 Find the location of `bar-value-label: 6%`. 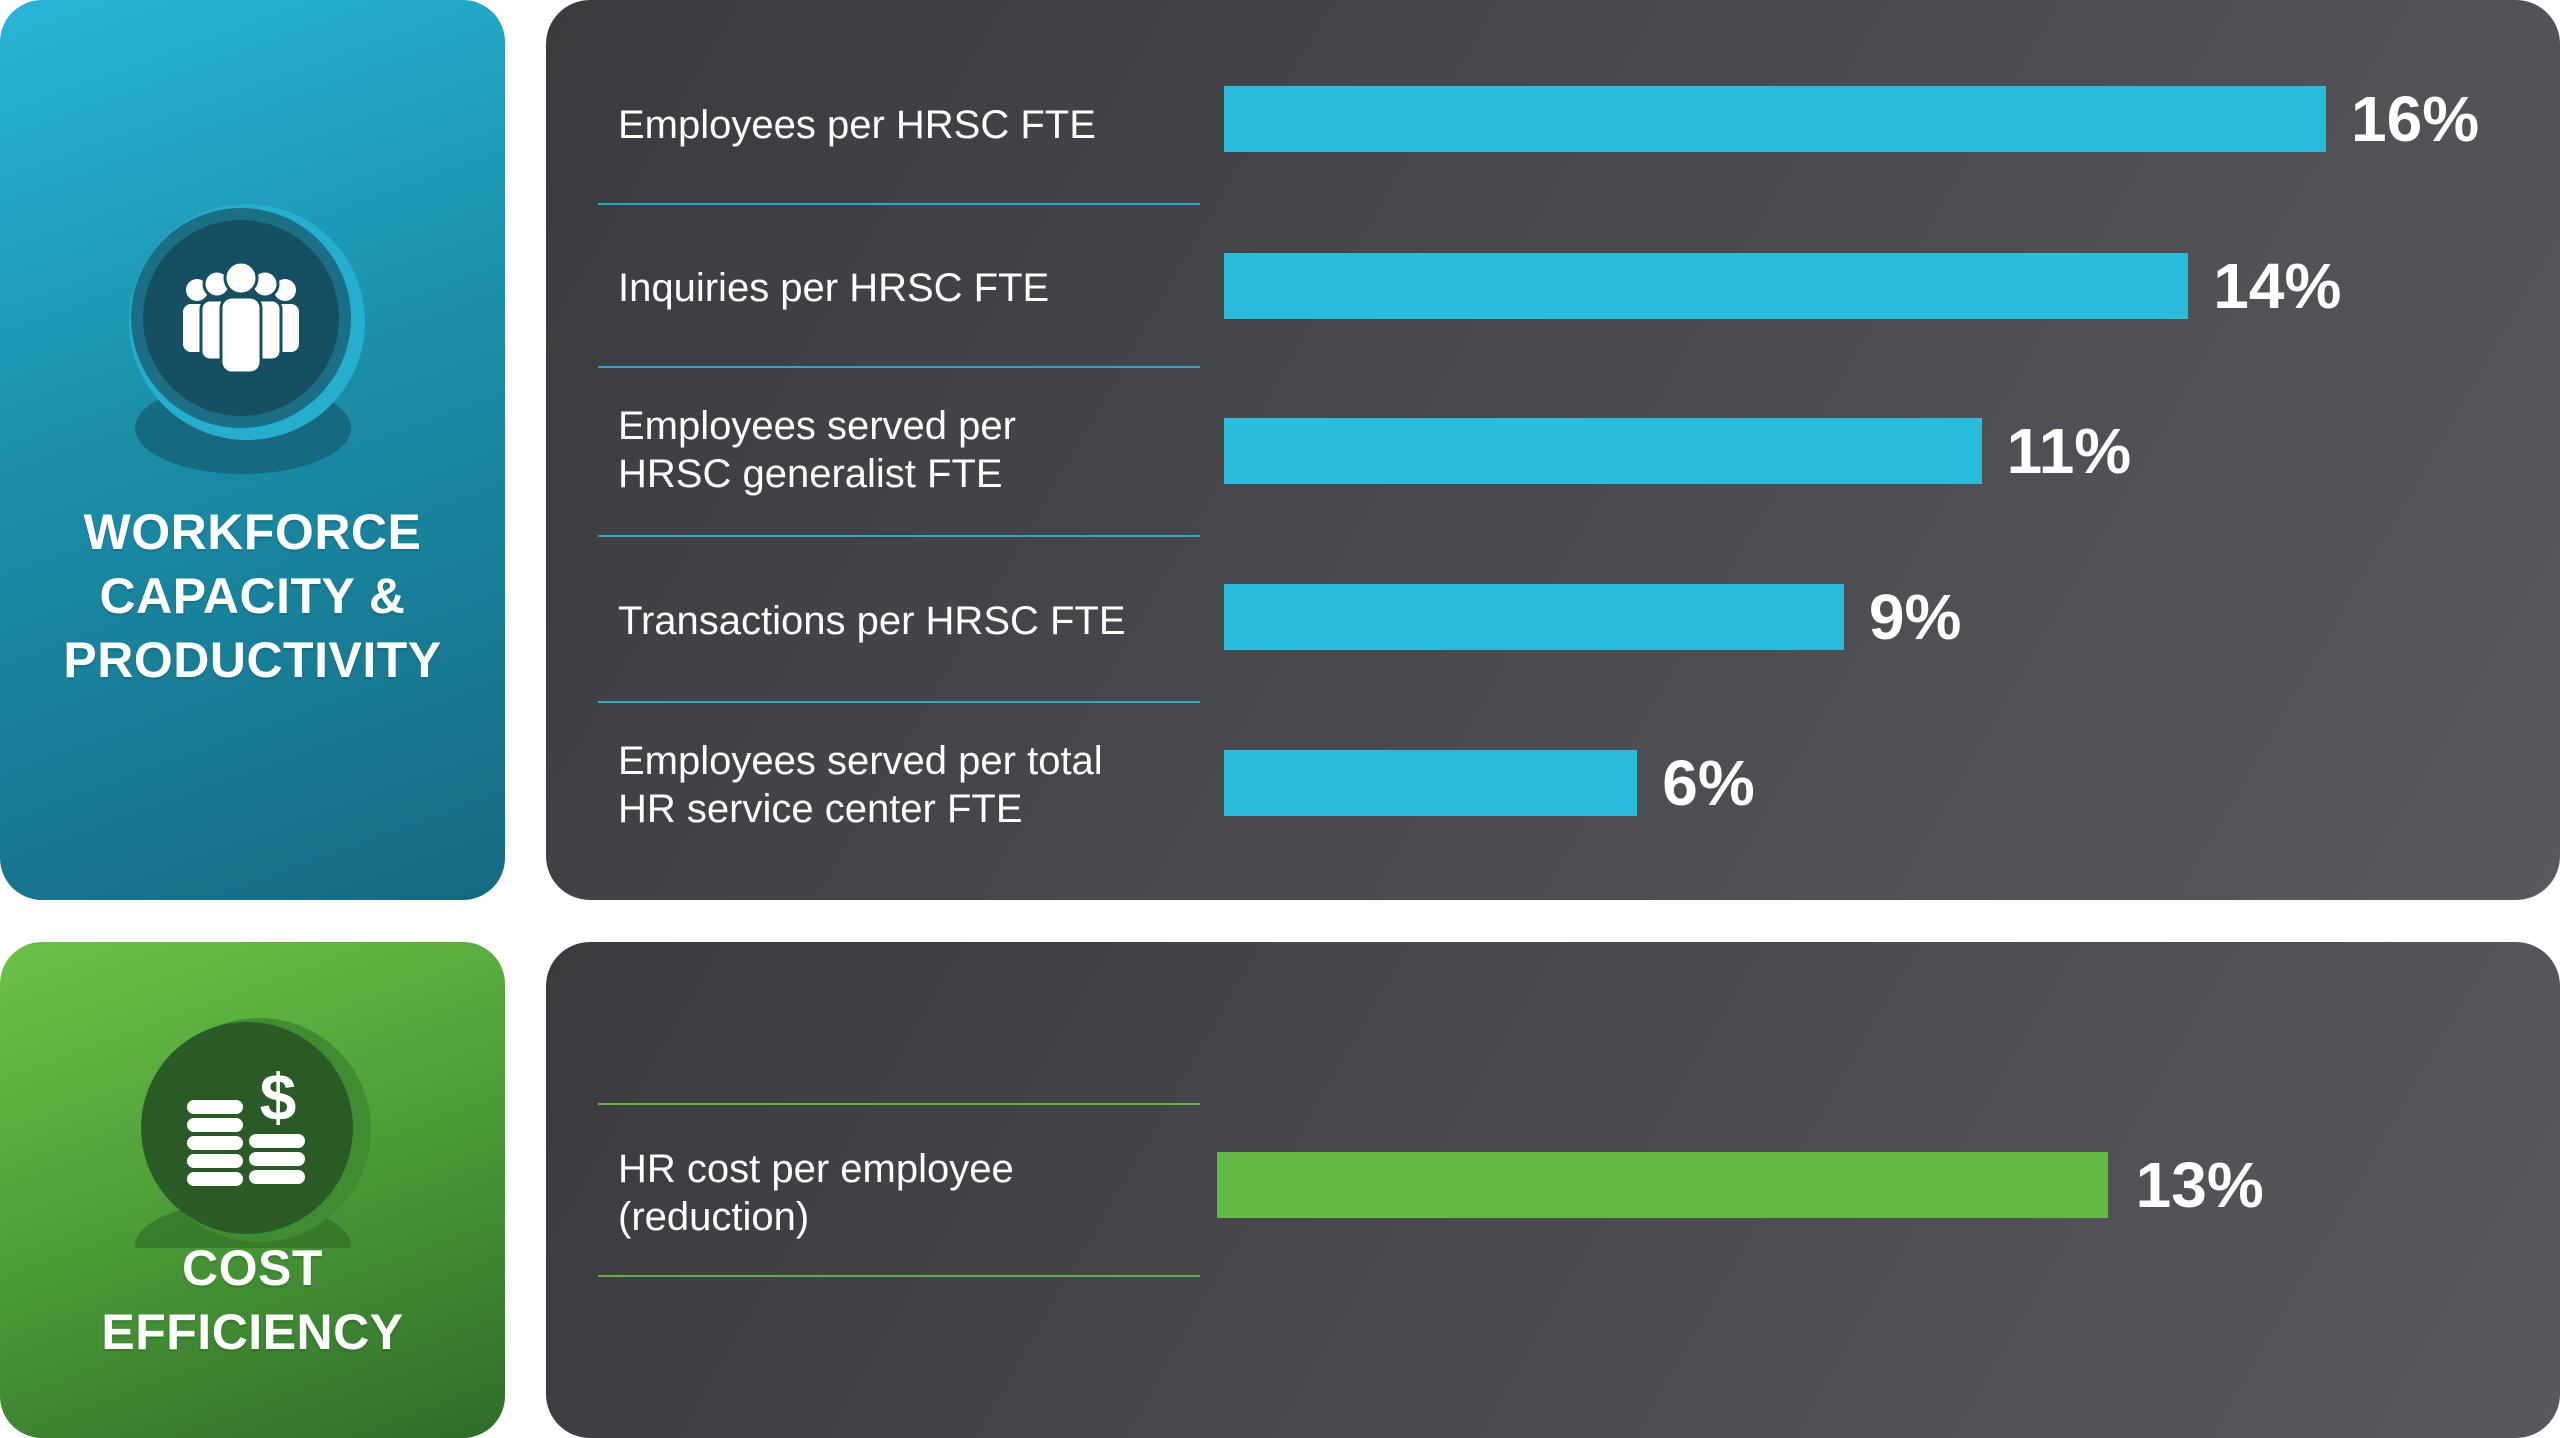

bar-value-label: 6% is located at coordinates (1708, 783).